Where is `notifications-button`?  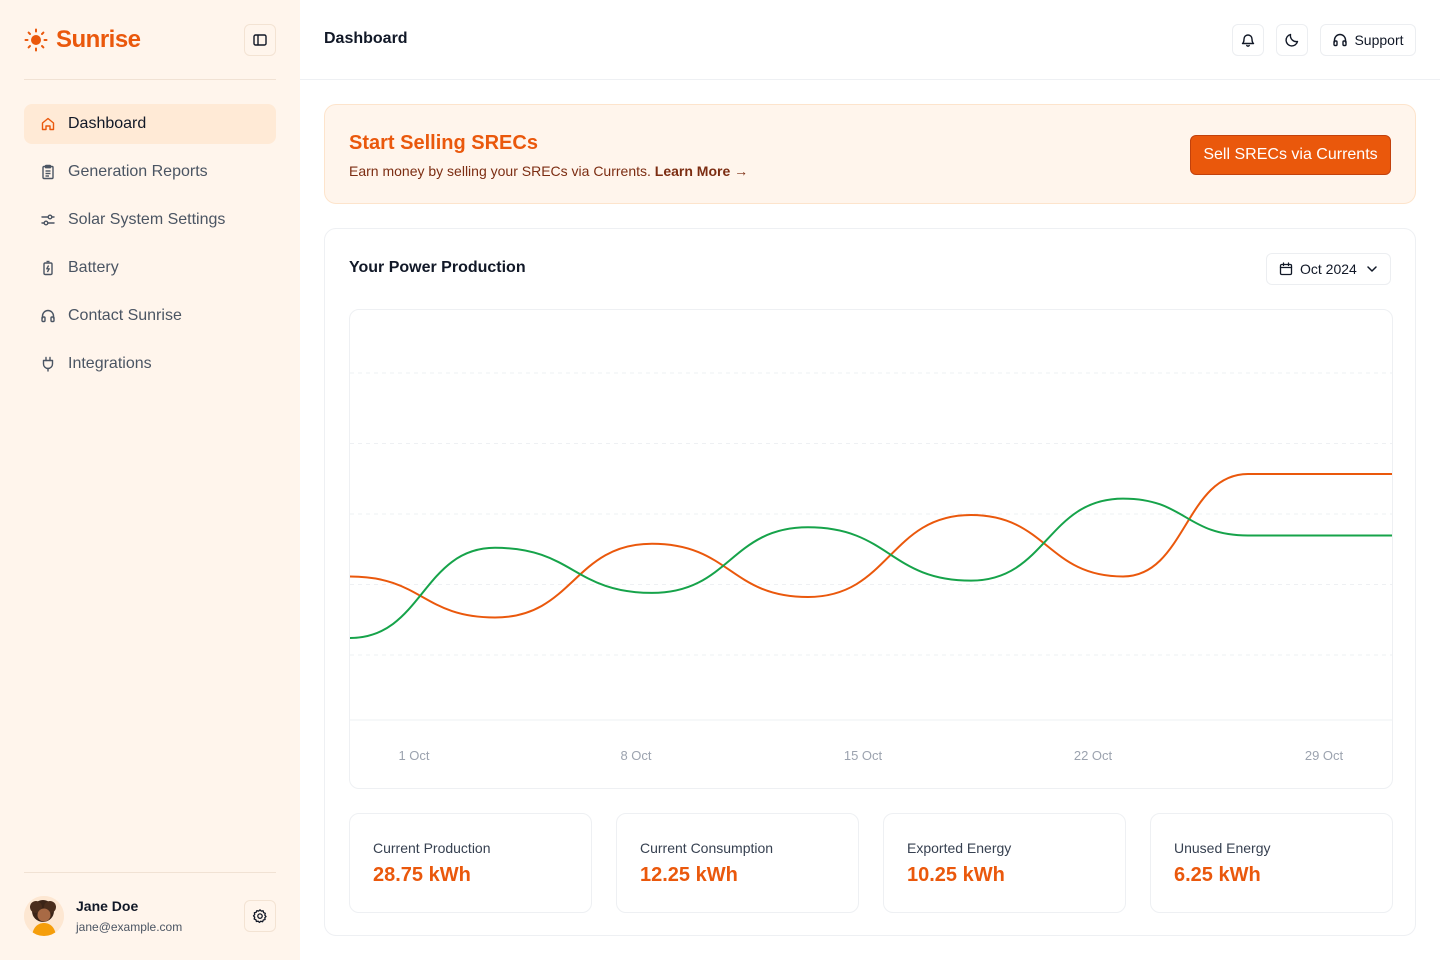
notifications-button is located at coordinates (1248, 40).